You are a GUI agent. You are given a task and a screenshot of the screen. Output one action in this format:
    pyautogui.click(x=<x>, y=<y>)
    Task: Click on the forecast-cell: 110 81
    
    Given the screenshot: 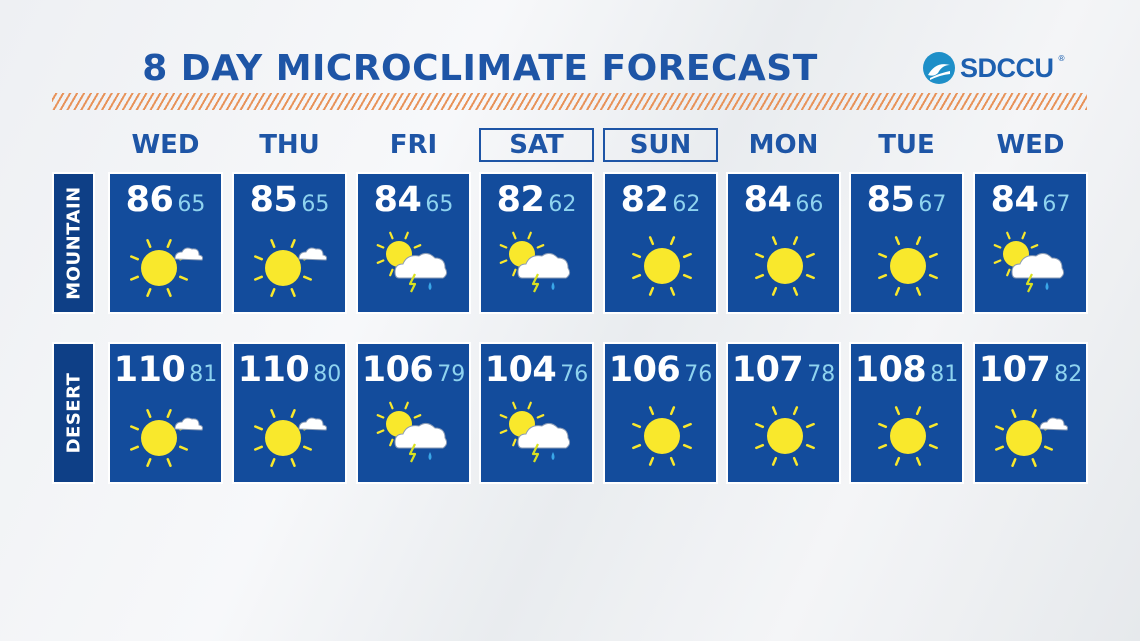 What is the action you would take?
    pyautogui.click(x=165, y=413)
    